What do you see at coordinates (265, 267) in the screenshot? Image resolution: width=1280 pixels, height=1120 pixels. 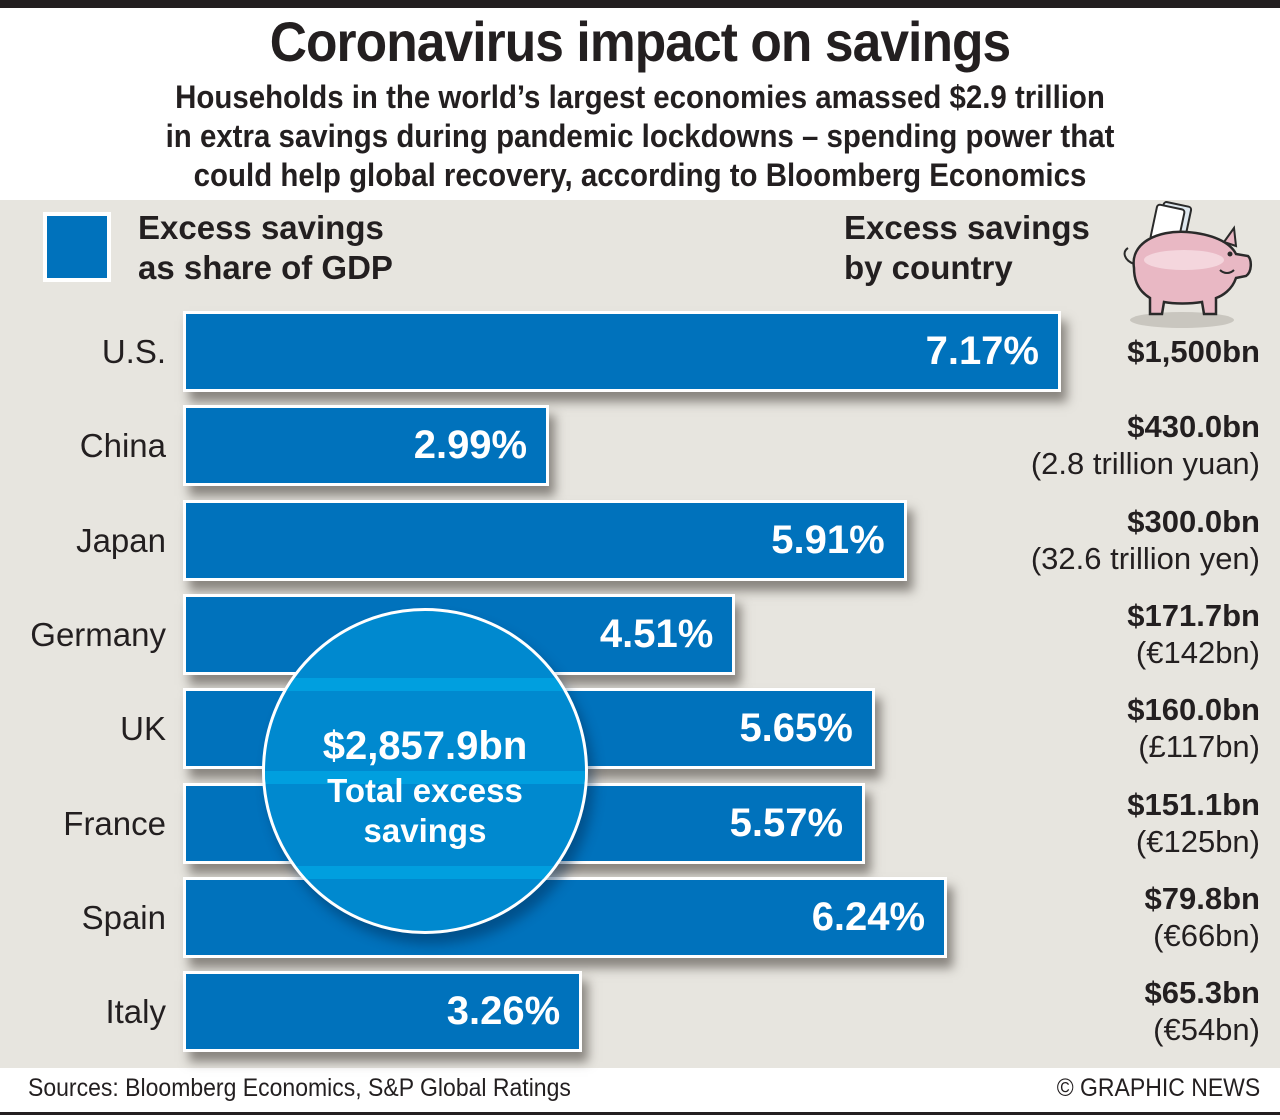 I see `legend-line: as share of GDP` at bounding box center [265, 267].